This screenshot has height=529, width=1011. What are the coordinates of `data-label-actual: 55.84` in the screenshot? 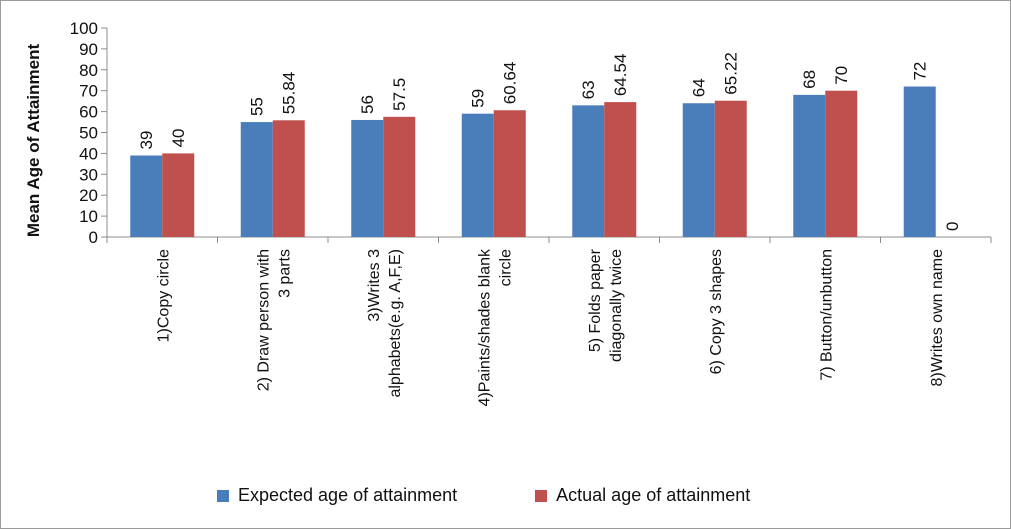 It's located at (289, 93).